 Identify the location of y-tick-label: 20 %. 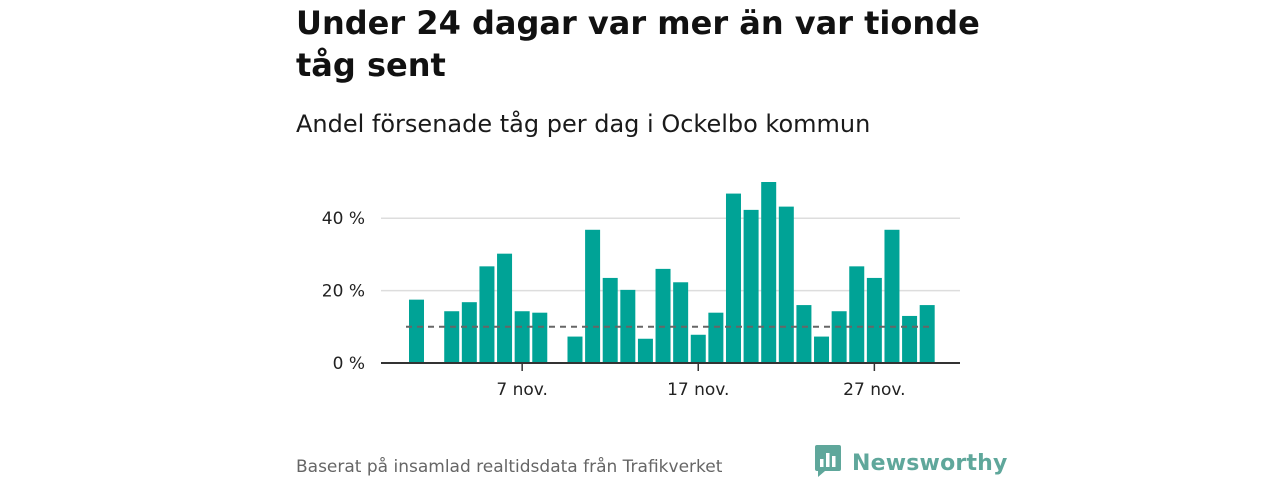
(343, 292).